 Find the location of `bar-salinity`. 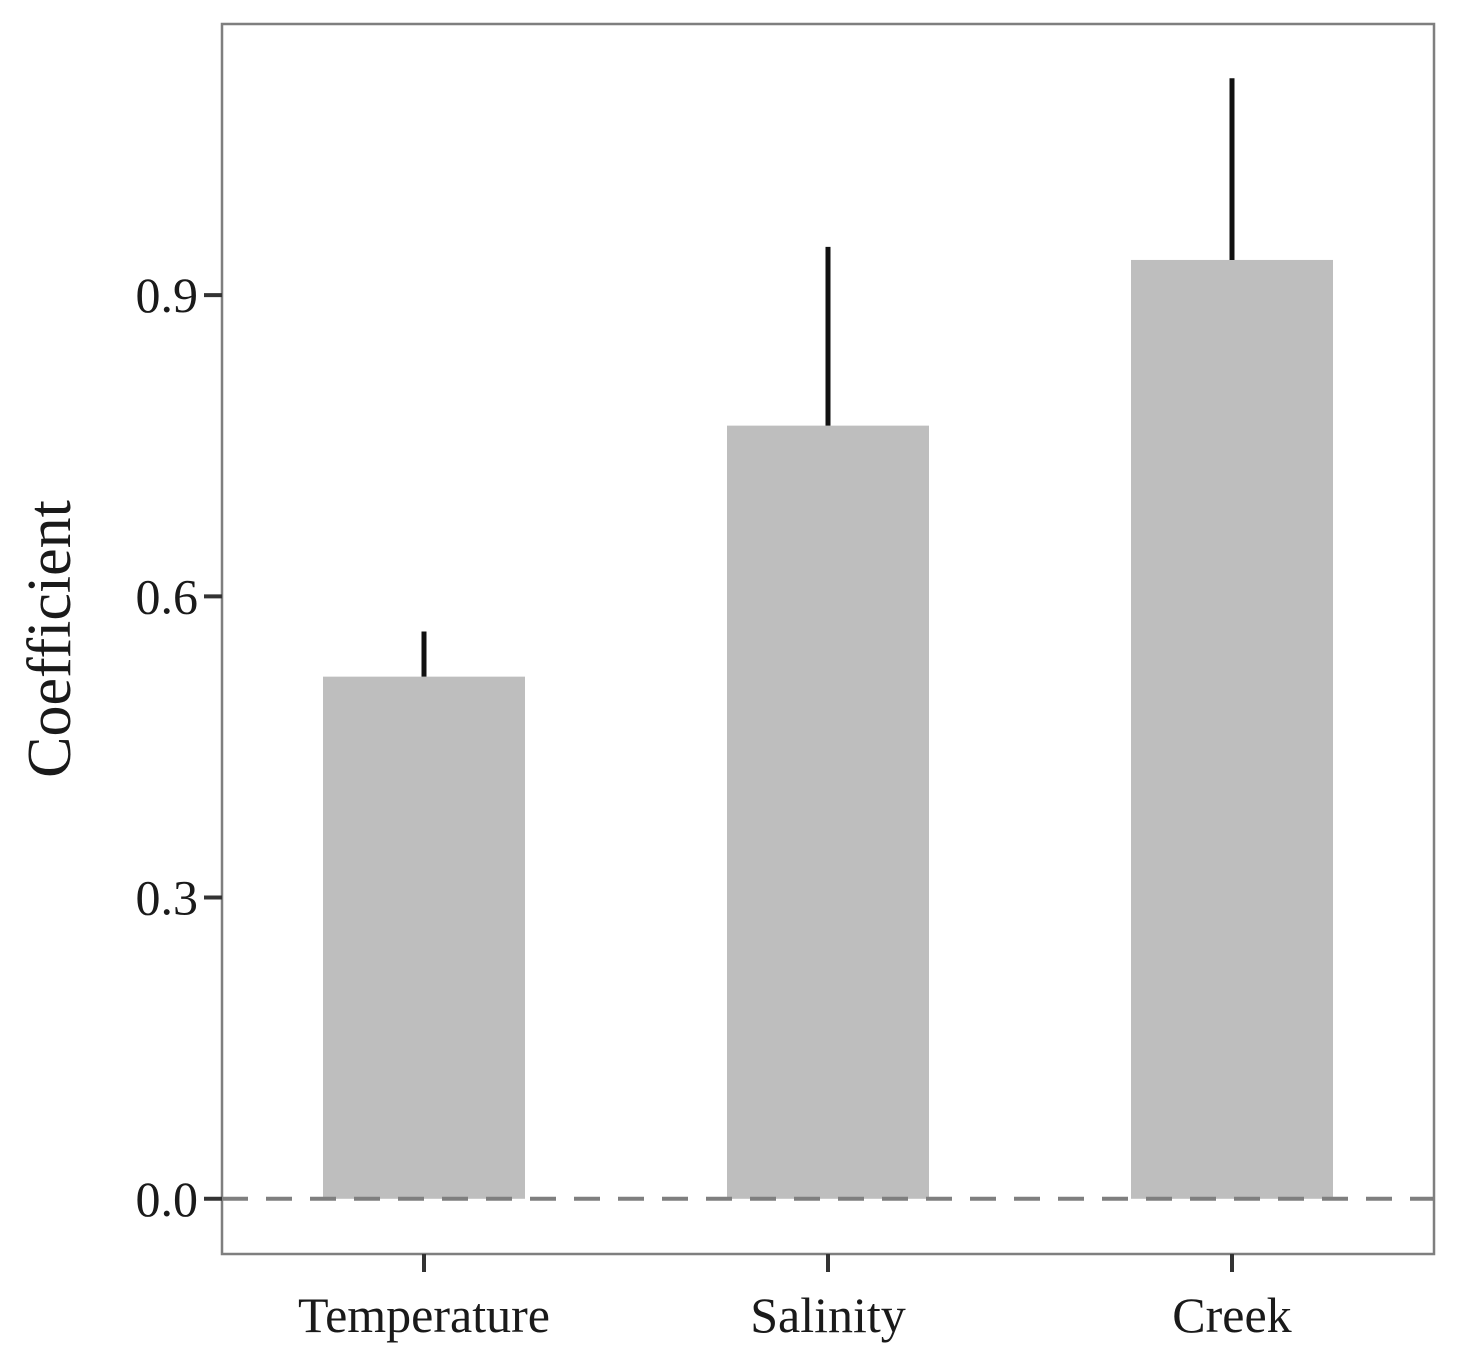

bar-salinity is located at coordinates (828, 812).